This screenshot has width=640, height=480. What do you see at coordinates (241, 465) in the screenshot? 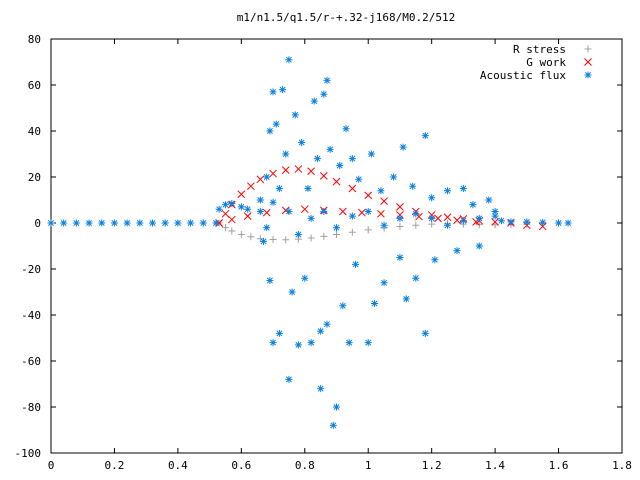
I see `x-tick-label: 0.6` at bounding box center [241, 465].